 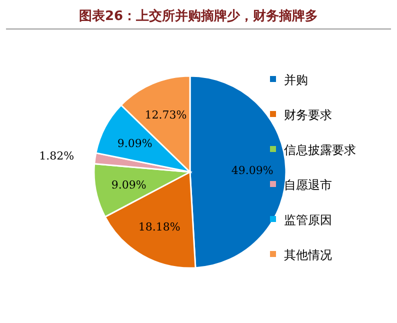 I want to click on legend-label: 财务要求, so click(x=308, y=115).